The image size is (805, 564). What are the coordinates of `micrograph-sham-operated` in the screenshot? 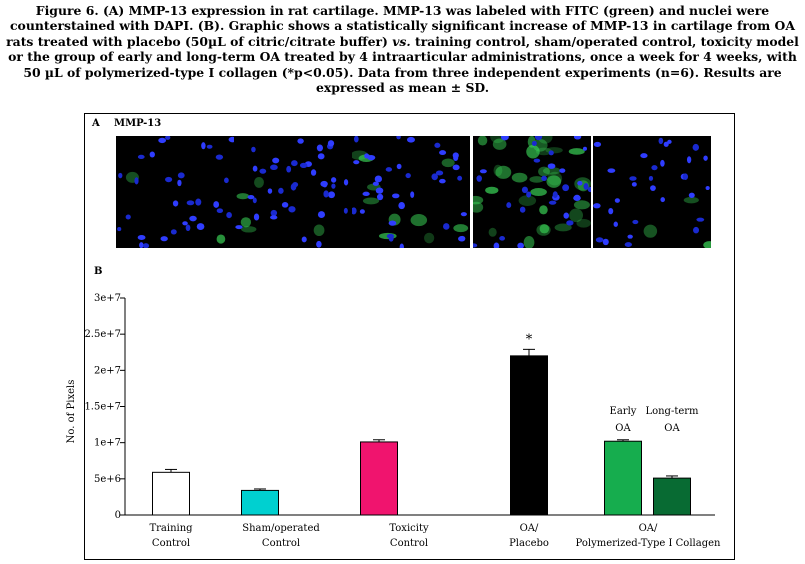 It's located at (293, 192).